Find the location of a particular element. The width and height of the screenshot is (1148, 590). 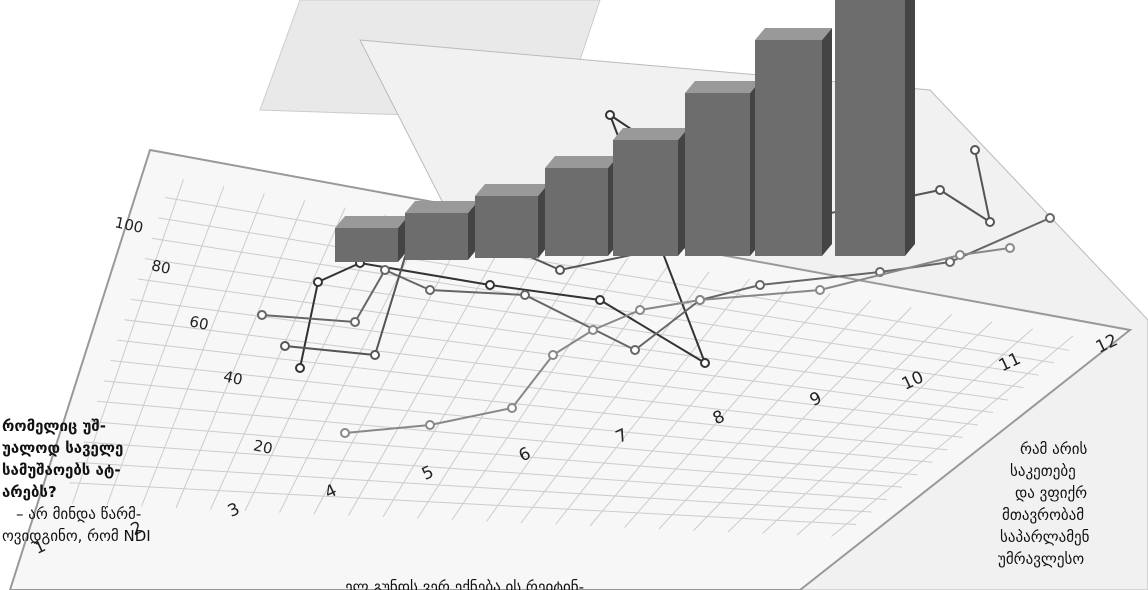

heading-line: არებს? is located at coordinates (29, 492).